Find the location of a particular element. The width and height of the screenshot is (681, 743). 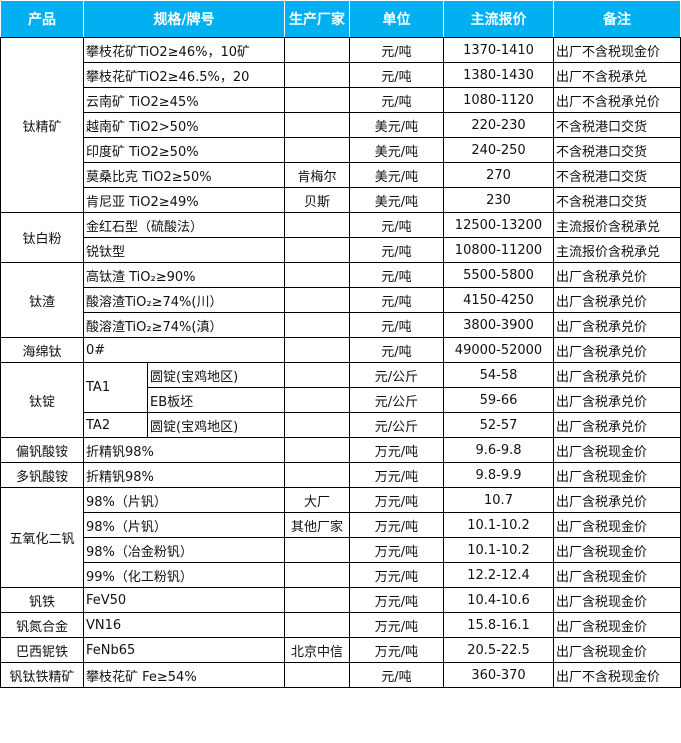

maker-cell: 肯梅尔 is located at coordinates (317, 175).